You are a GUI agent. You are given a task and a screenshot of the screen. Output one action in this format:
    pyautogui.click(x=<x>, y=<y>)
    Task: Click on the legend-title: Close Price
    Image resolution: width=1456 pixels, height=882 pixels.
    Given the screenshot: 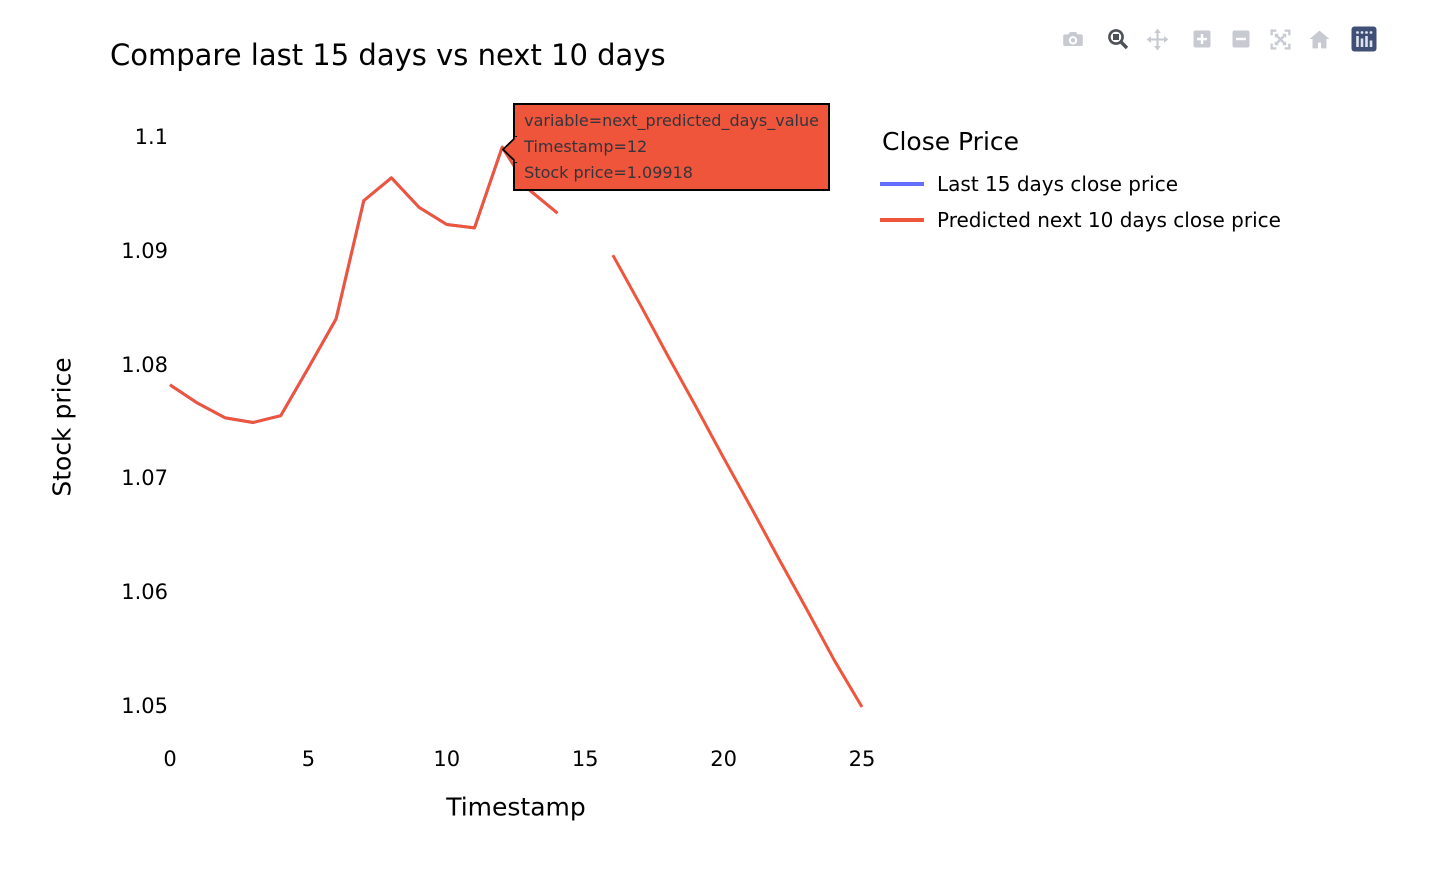 What is the action you would take?
    pyautogui.click(x=951, y=141)
    